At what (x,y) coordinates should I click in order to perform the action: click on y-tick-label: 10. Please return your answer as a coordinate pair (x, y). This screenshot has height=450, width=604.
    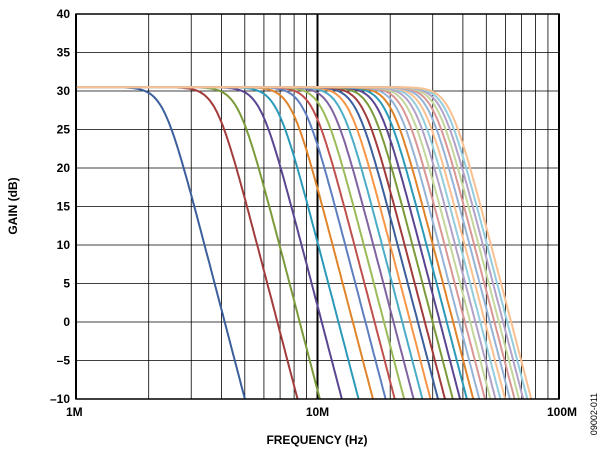
    Looking at the image, I should click on (64, 245).